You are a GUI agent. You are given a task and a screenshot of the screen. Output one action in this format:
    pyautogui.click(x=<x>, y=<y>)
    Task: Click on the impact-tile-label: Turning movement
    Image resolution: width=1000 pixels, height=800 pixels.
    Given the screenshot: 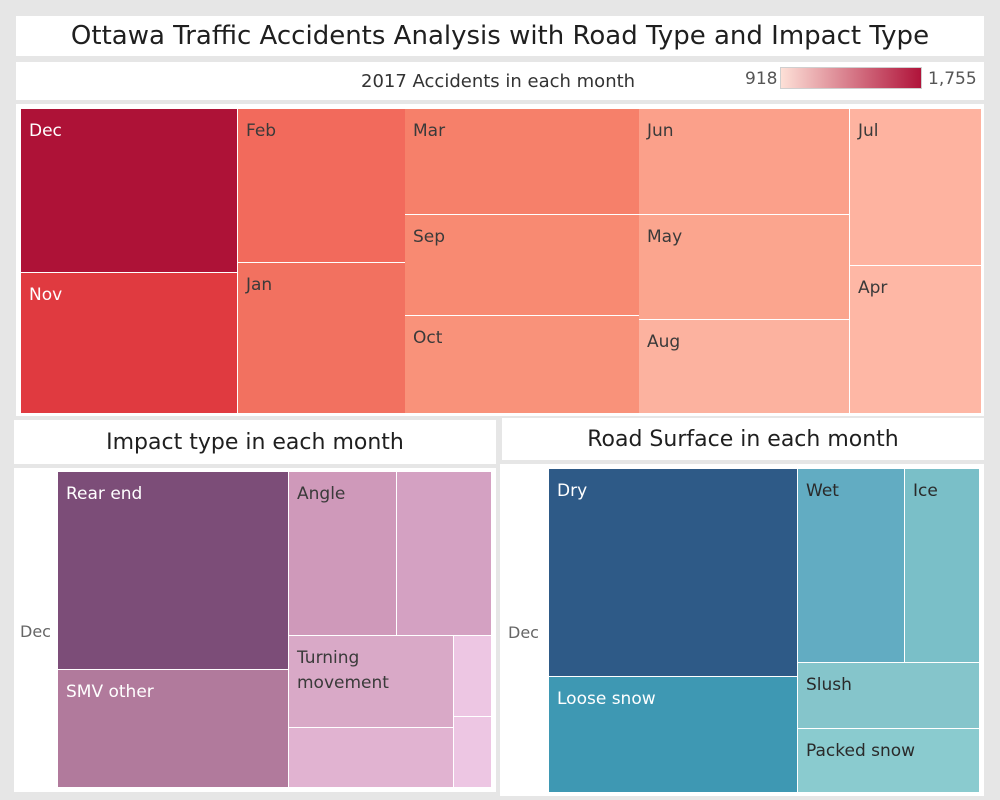 What is the action you would take?
    pyautogui.click(x=343, y=670)
    